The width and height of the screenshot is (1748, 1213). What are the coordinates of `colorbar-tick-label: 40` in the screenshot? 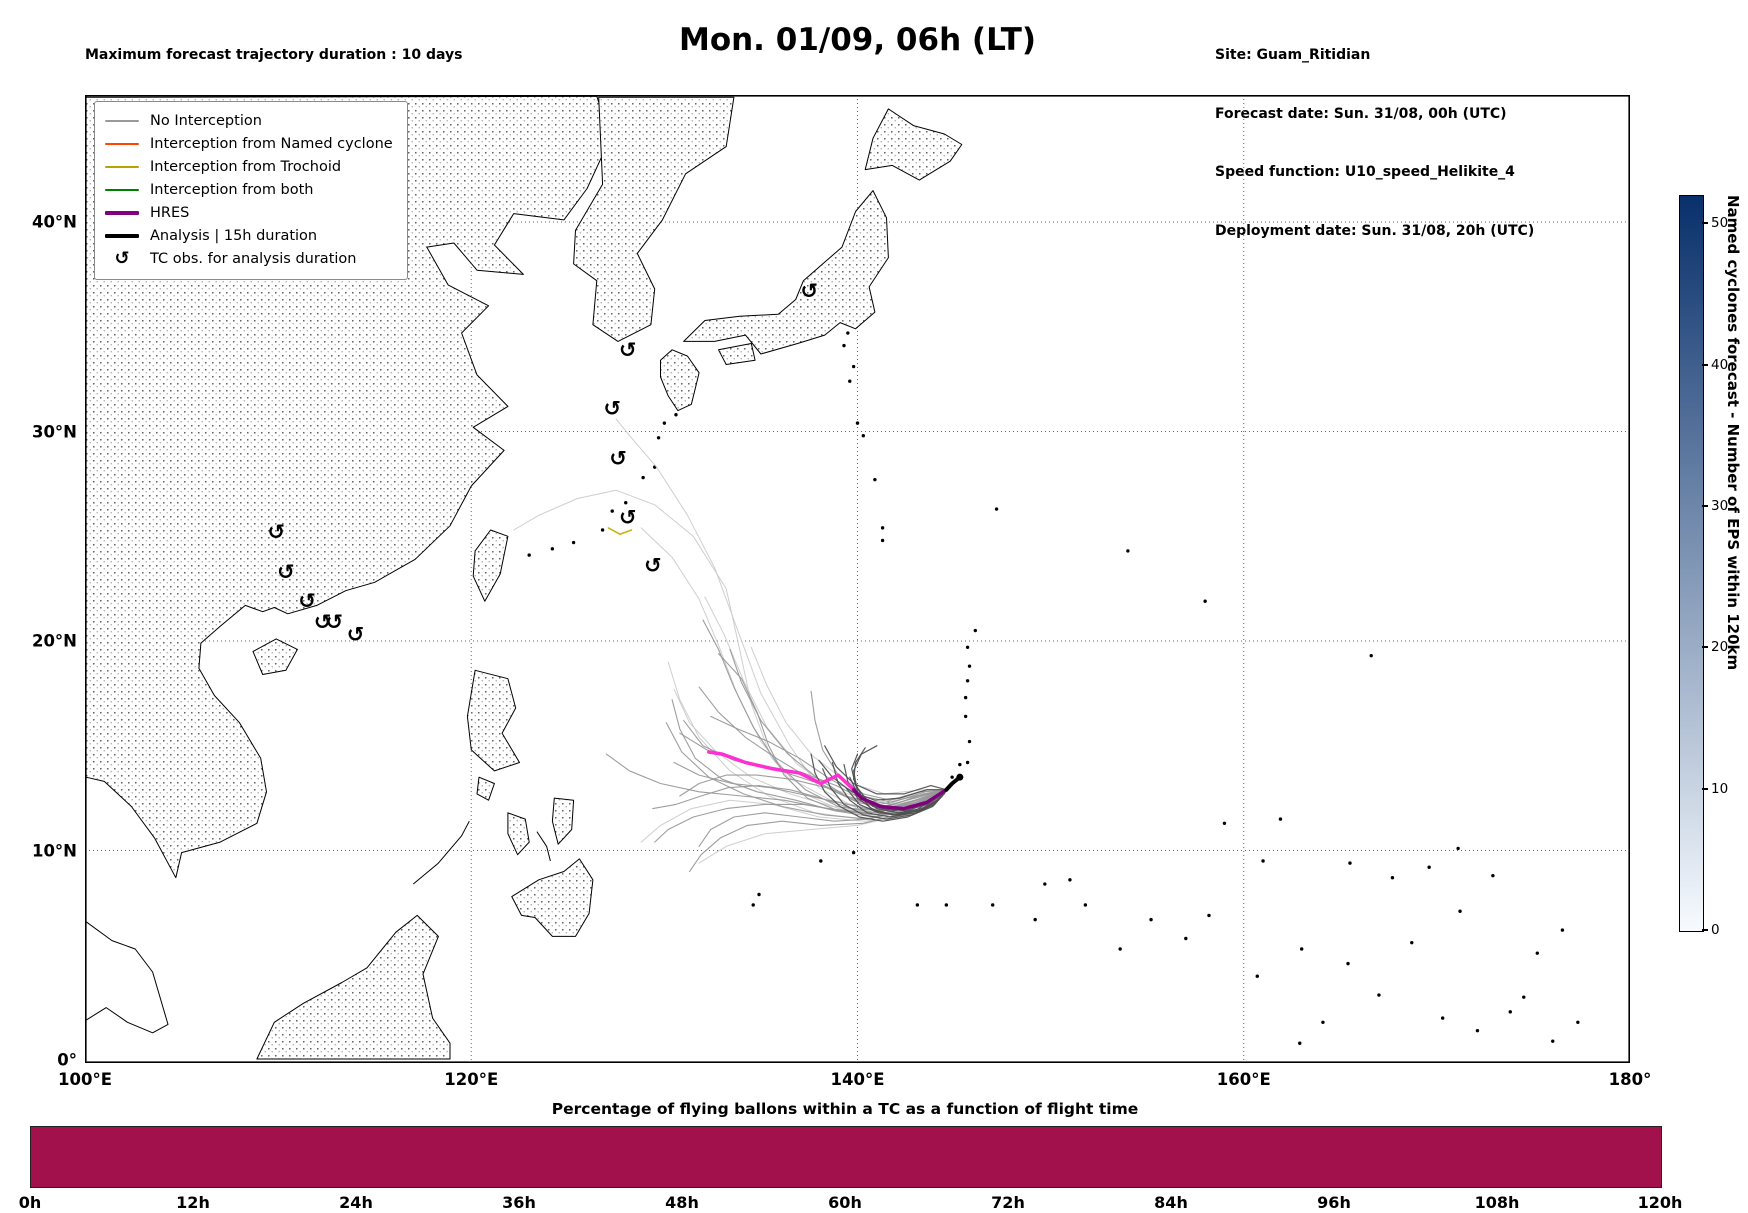 It's located at (1720, 364).